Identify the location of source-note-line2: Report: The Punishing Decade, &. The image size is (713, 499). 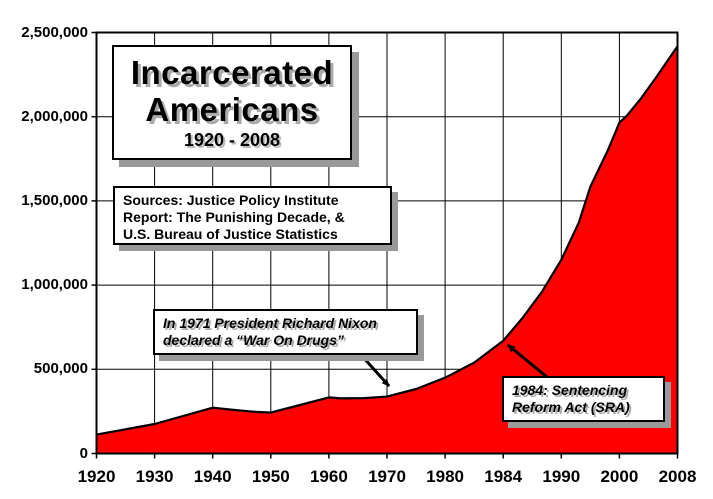
(234, 217).